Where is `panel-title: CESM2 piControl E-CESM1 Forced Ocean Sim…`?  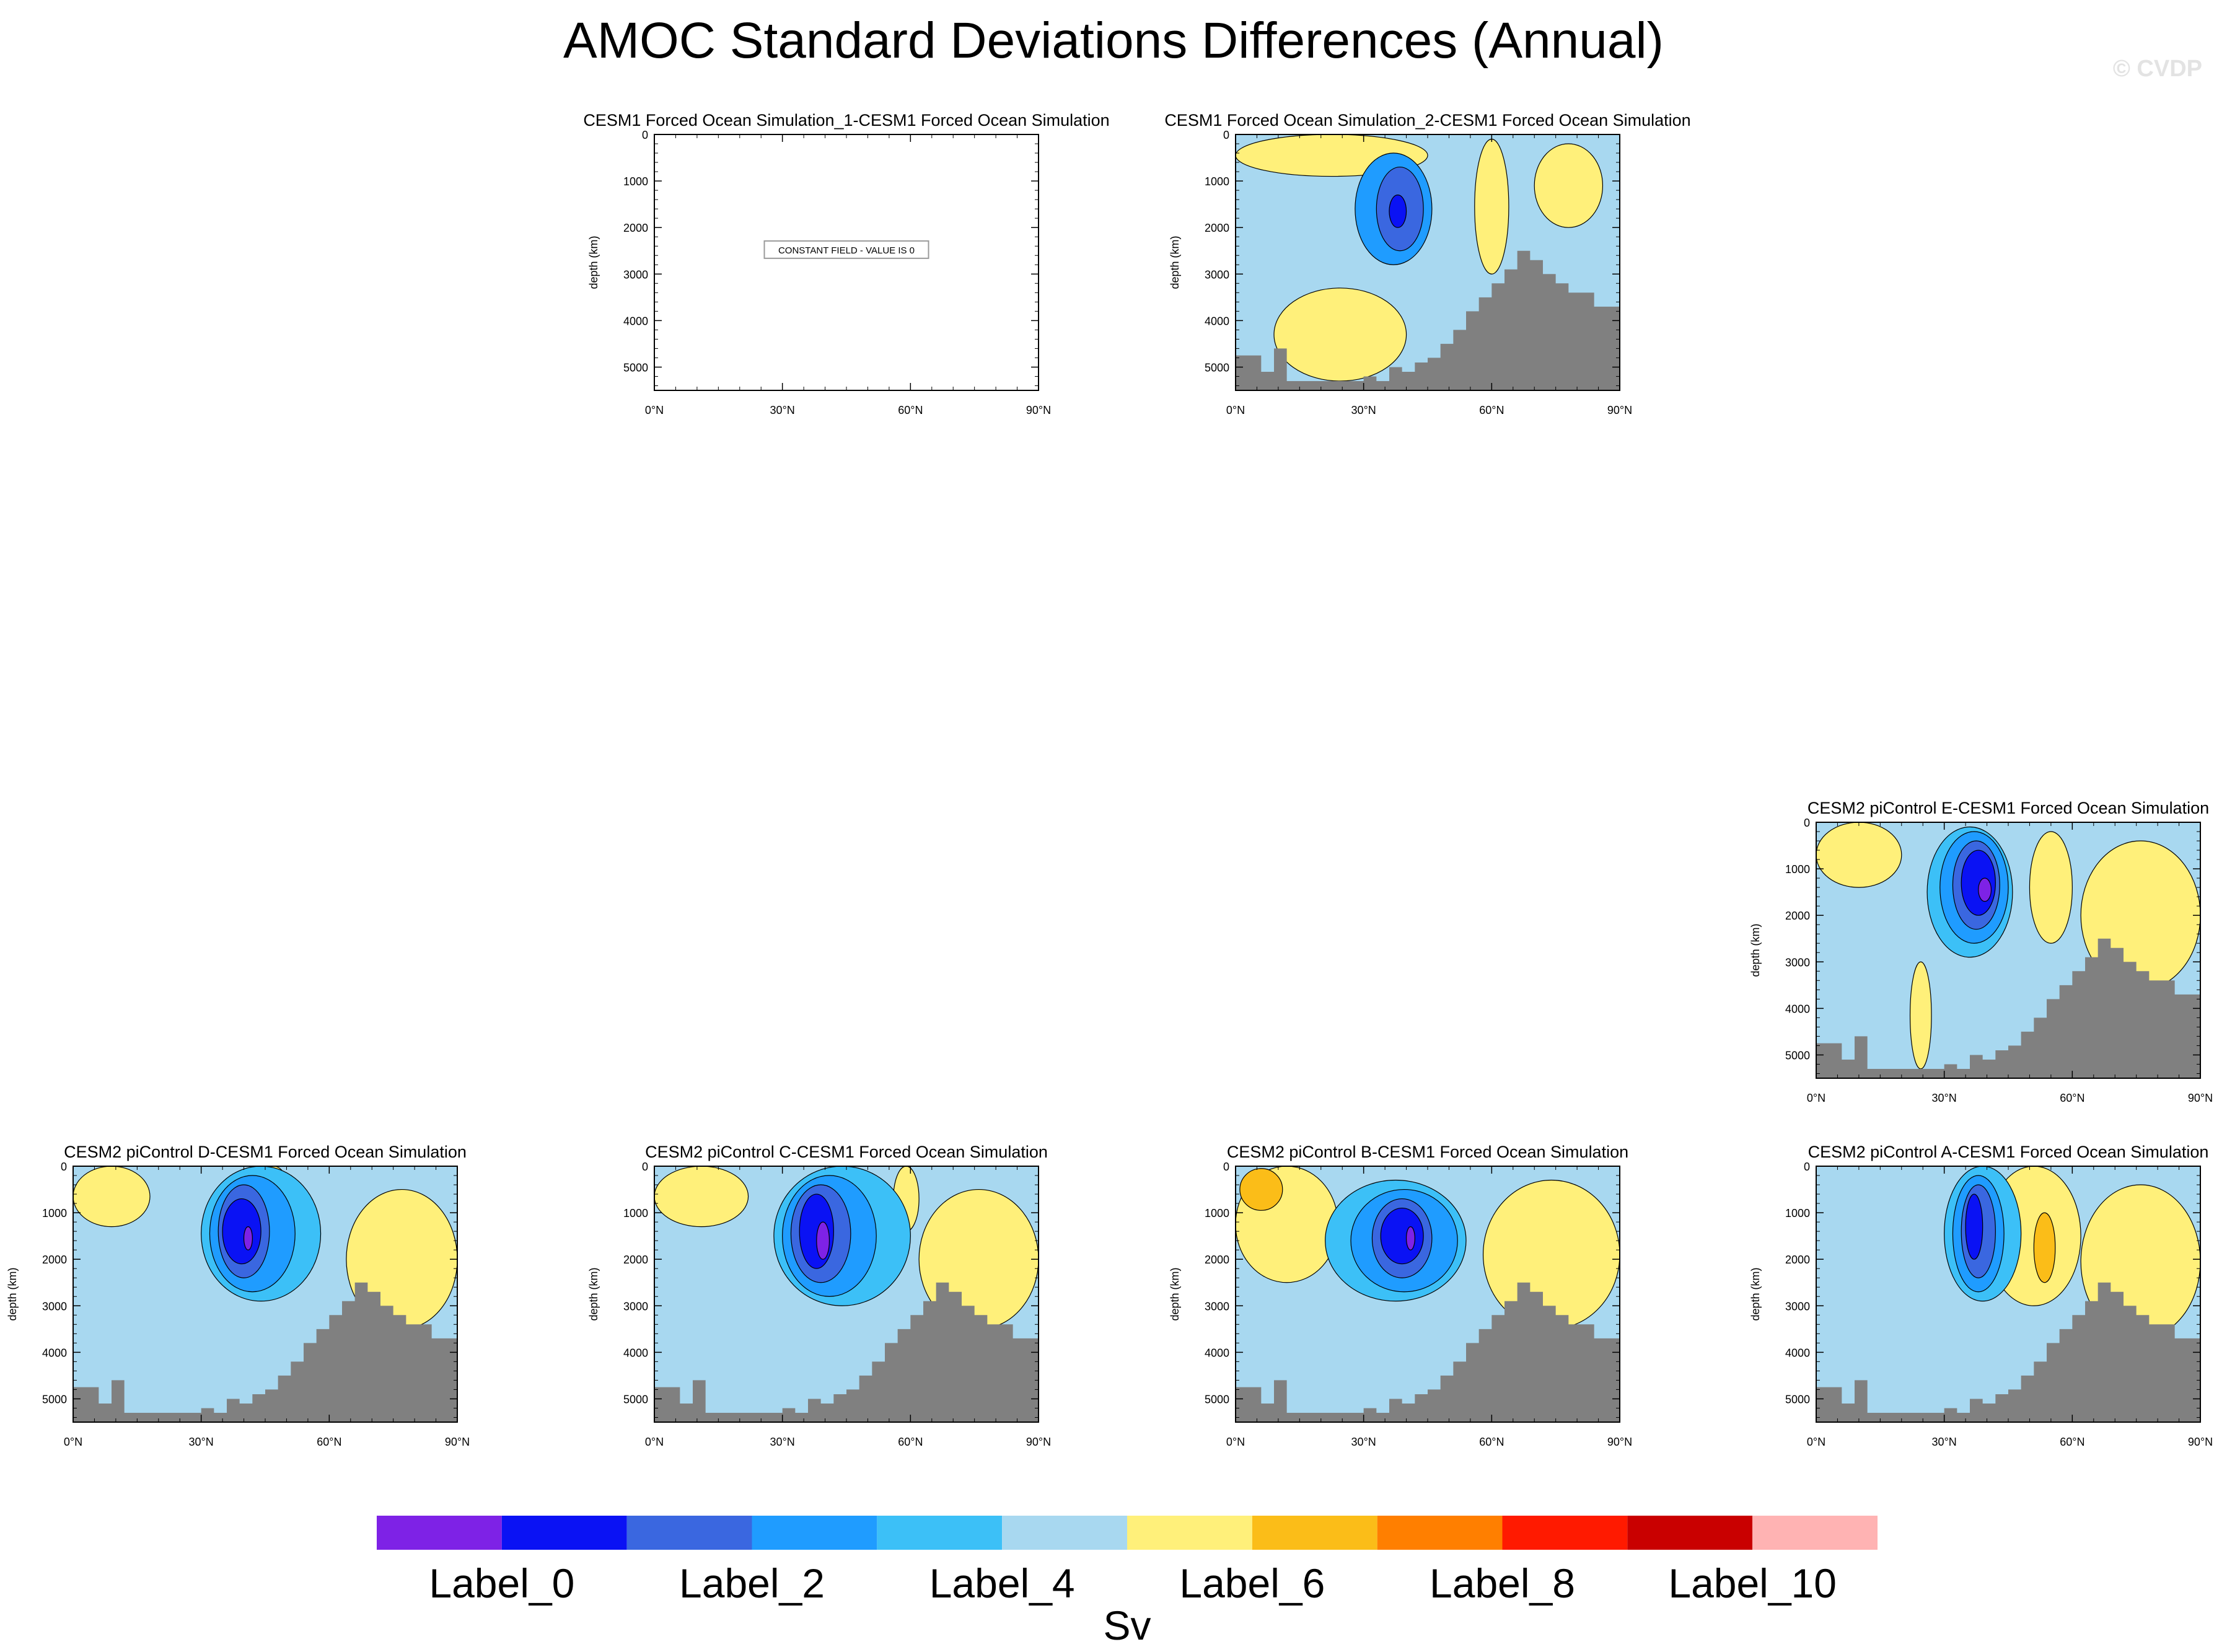 panel-title: CESM2 piControl E-CESM1 Forced Ocean Sim… is located at coordinates (2008, 808).